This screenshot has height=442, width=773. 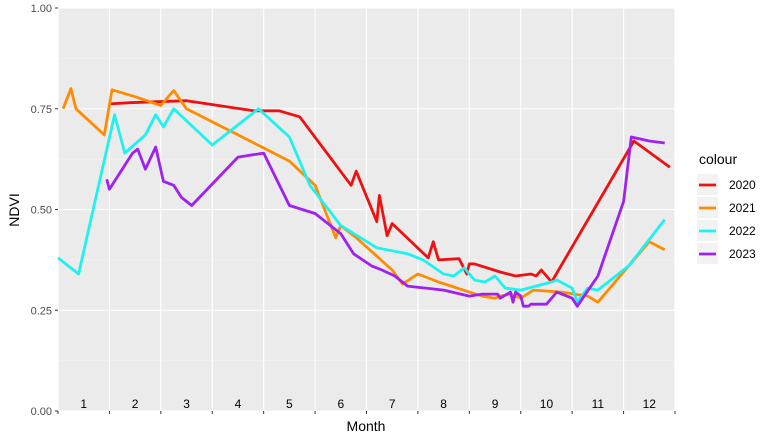 What do you see at coordinates (41, 412) in the screenshot?
I see `y-tick-label: 0.00` at bounding box center [41, 412].